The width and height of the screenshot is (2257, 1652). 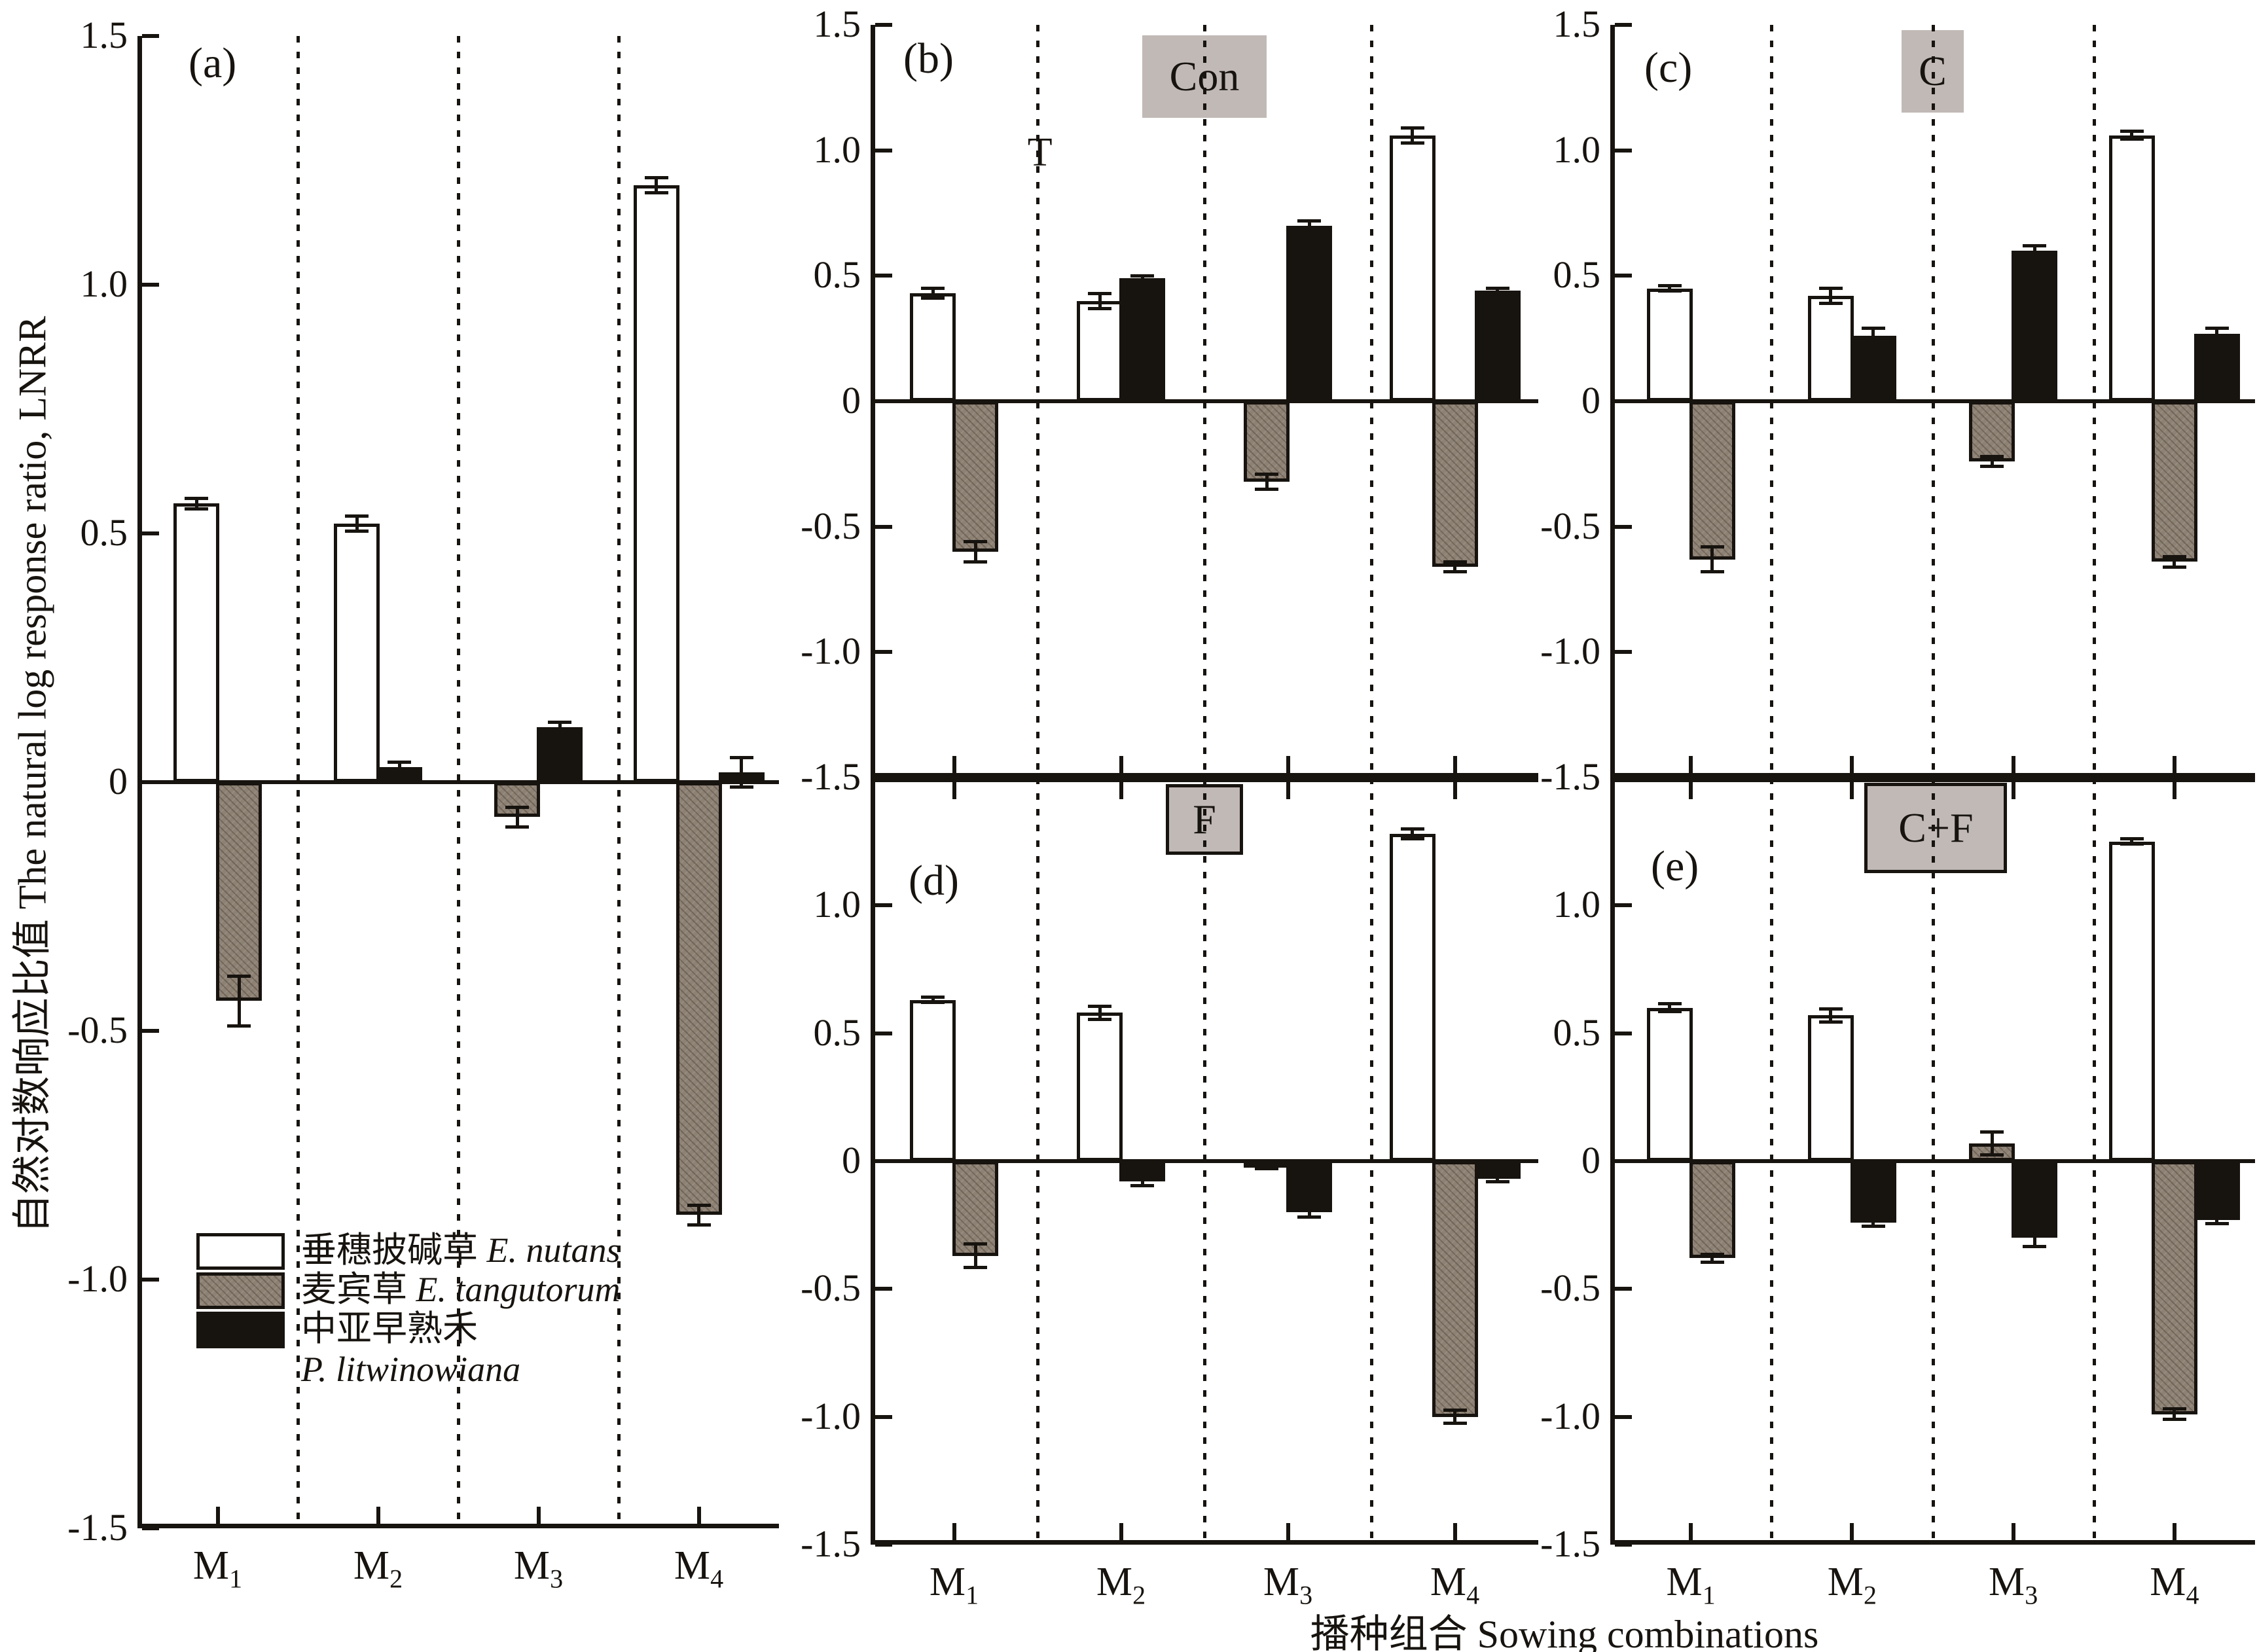 I want to click on panel-letter: (e), so click(x=1675, y=866).